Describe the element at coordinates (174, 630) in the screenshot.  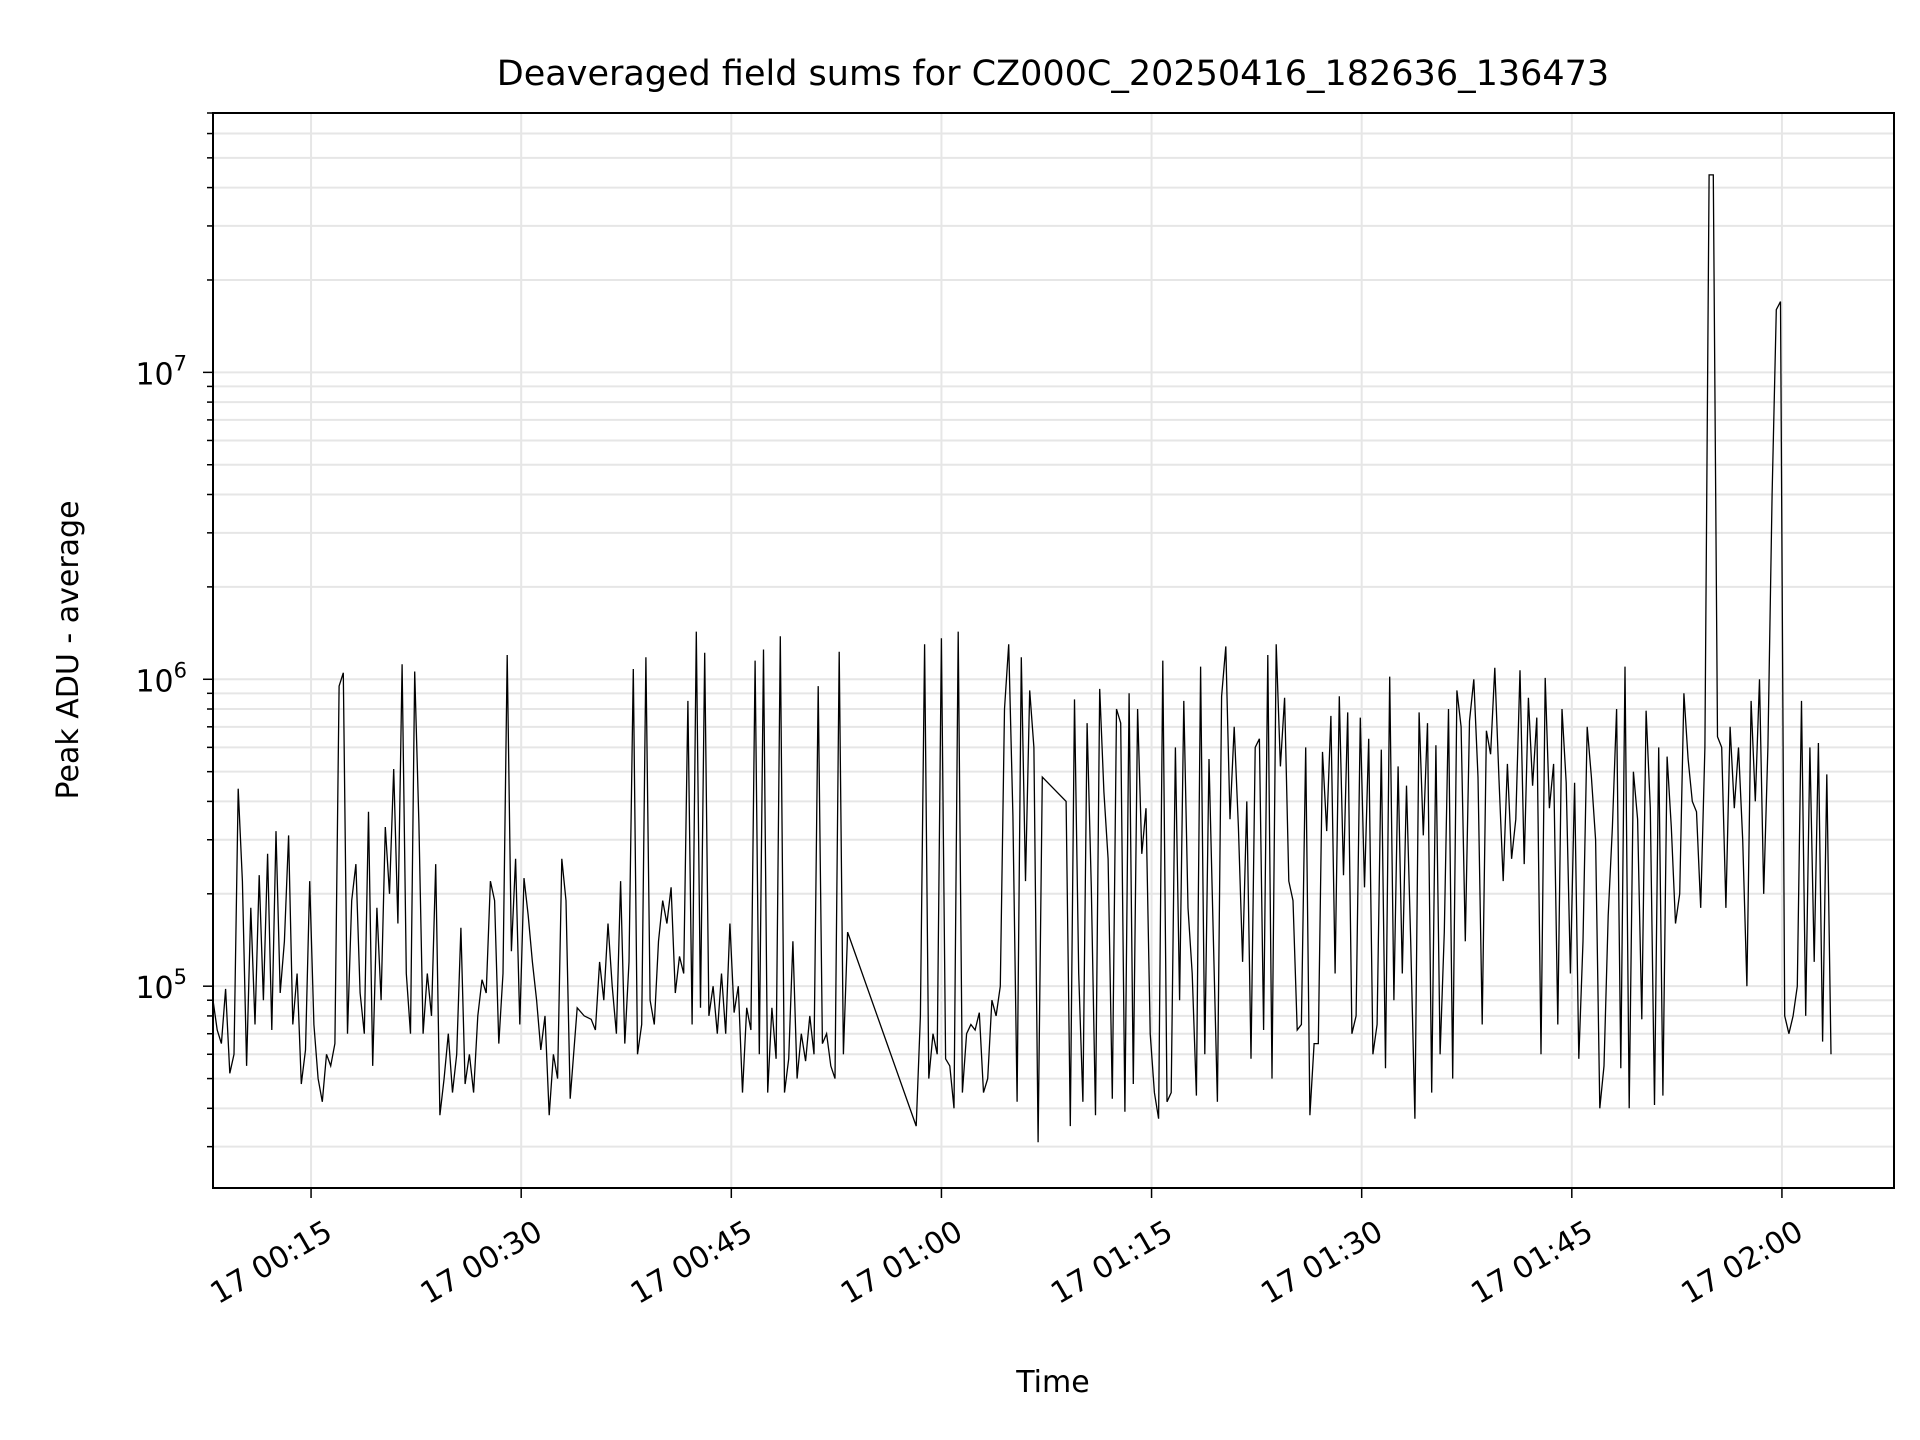
I see `y-axis: 10⁵ 10⁶ 10⁷` at that location.